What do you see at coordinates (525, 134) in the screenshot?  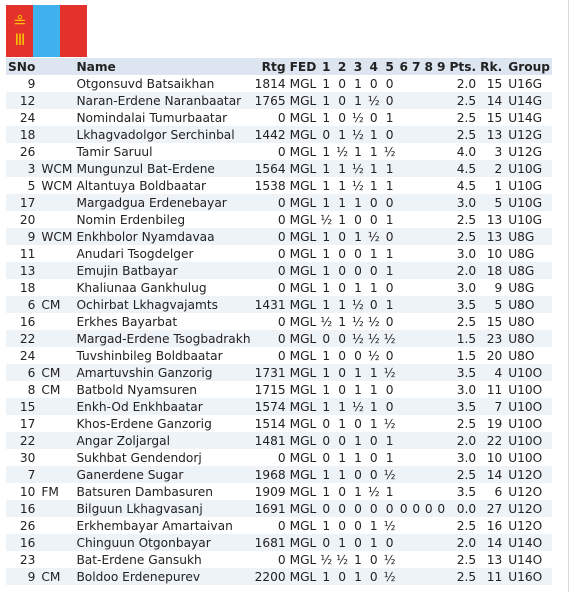 I see `group-cell: U12G` at bounding box center [525, 134].